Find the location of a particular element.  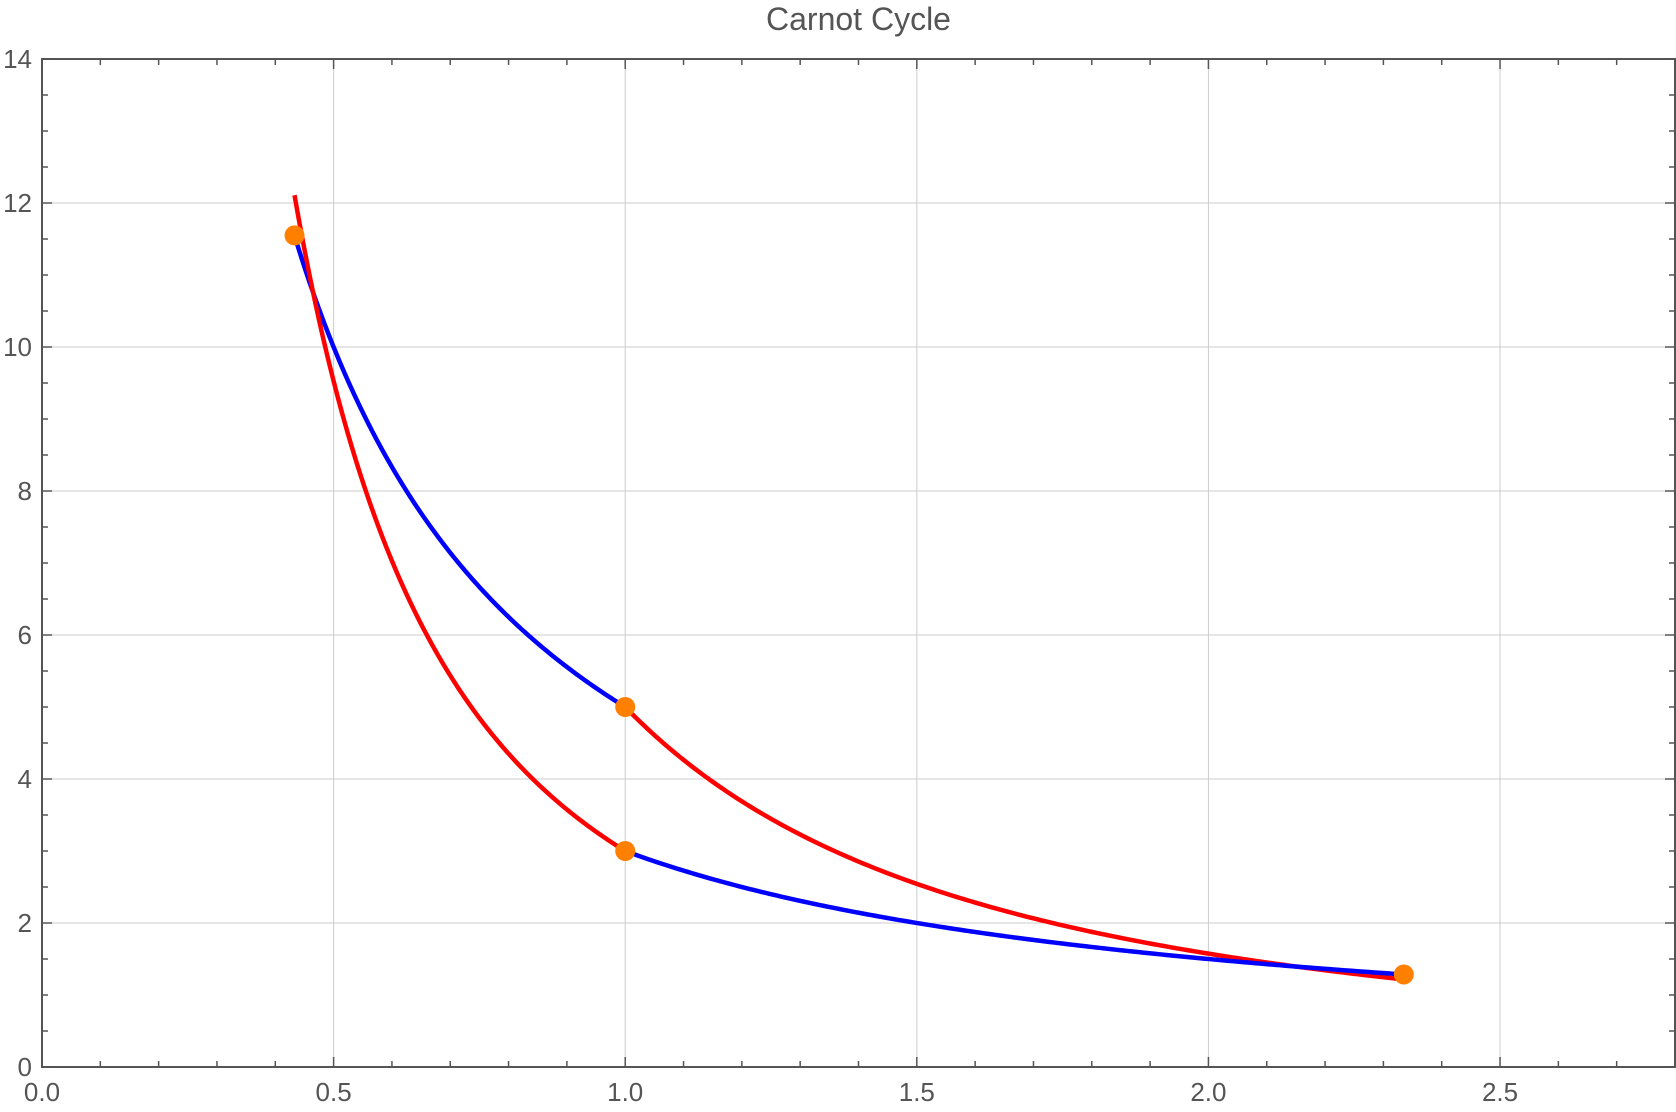

x-tick-label: 1.0 is located at coordinates (625, 1092).